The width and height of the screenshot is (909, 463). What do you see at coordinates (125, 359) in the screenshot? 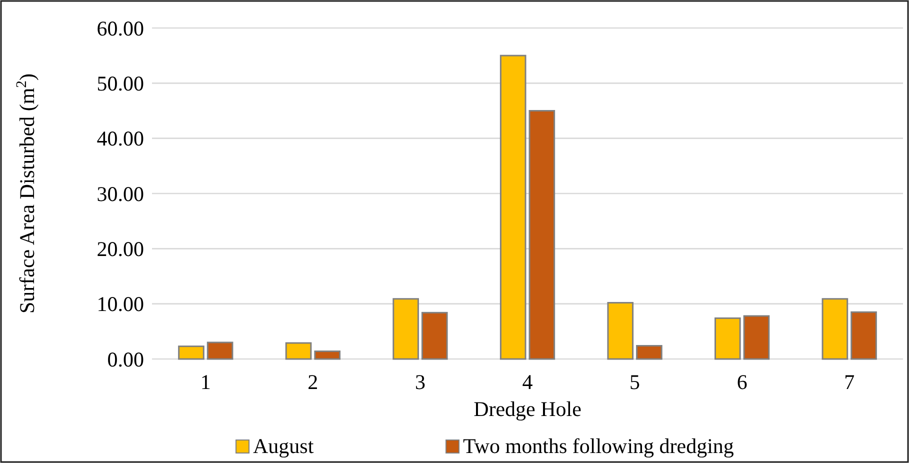
I see `y-tick-label: 0.00` at bounding box center [125, 359].